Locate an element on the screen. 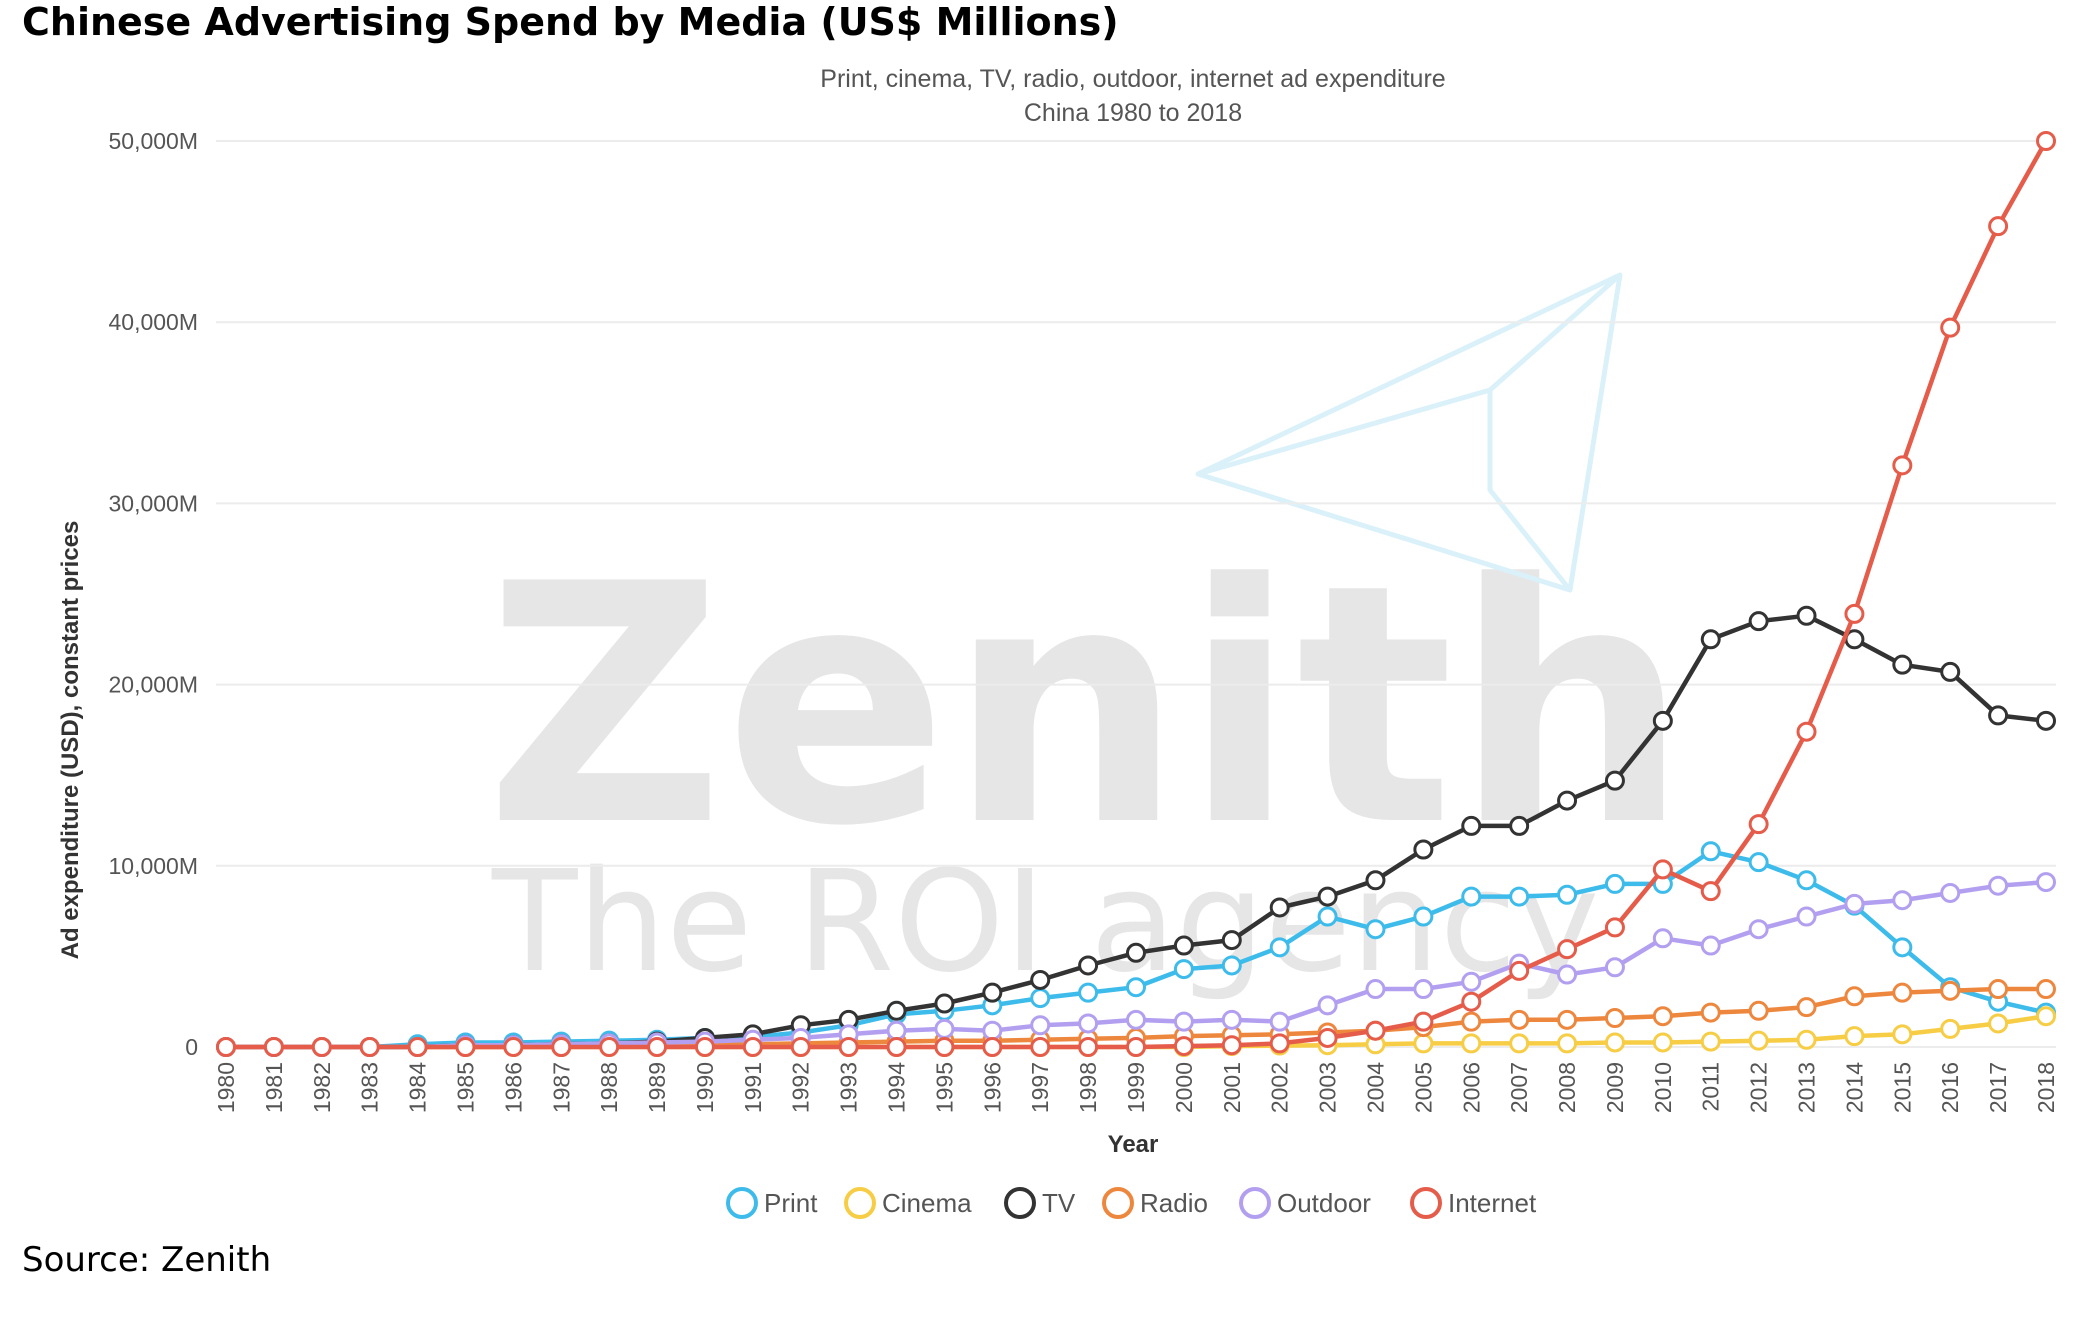 The image size is (2088, 1328). legend: Print Cinema TV Radio Outdoor Internet is located at coordinates (1131, 1203).